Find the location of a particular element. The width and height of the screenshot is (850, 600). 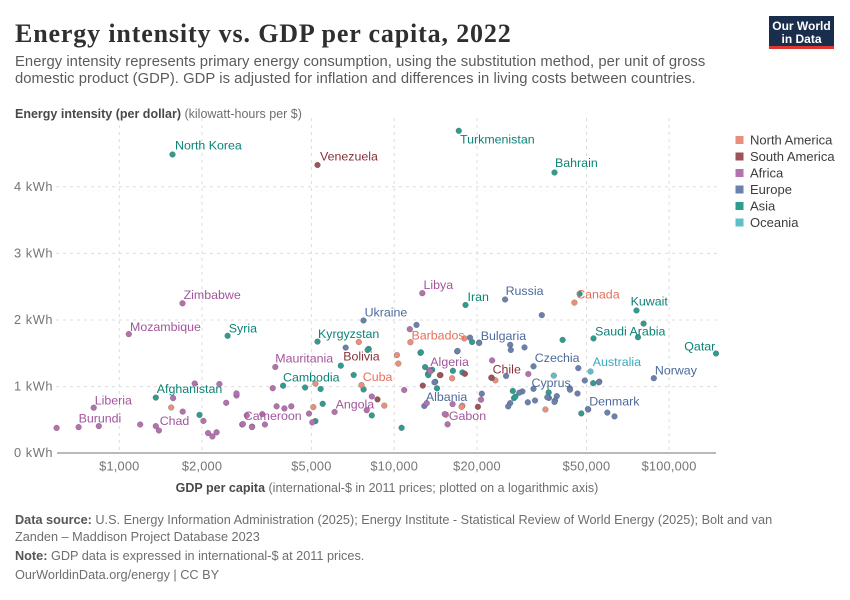

svg-text: Burundi is located at coordinates (100, 418).